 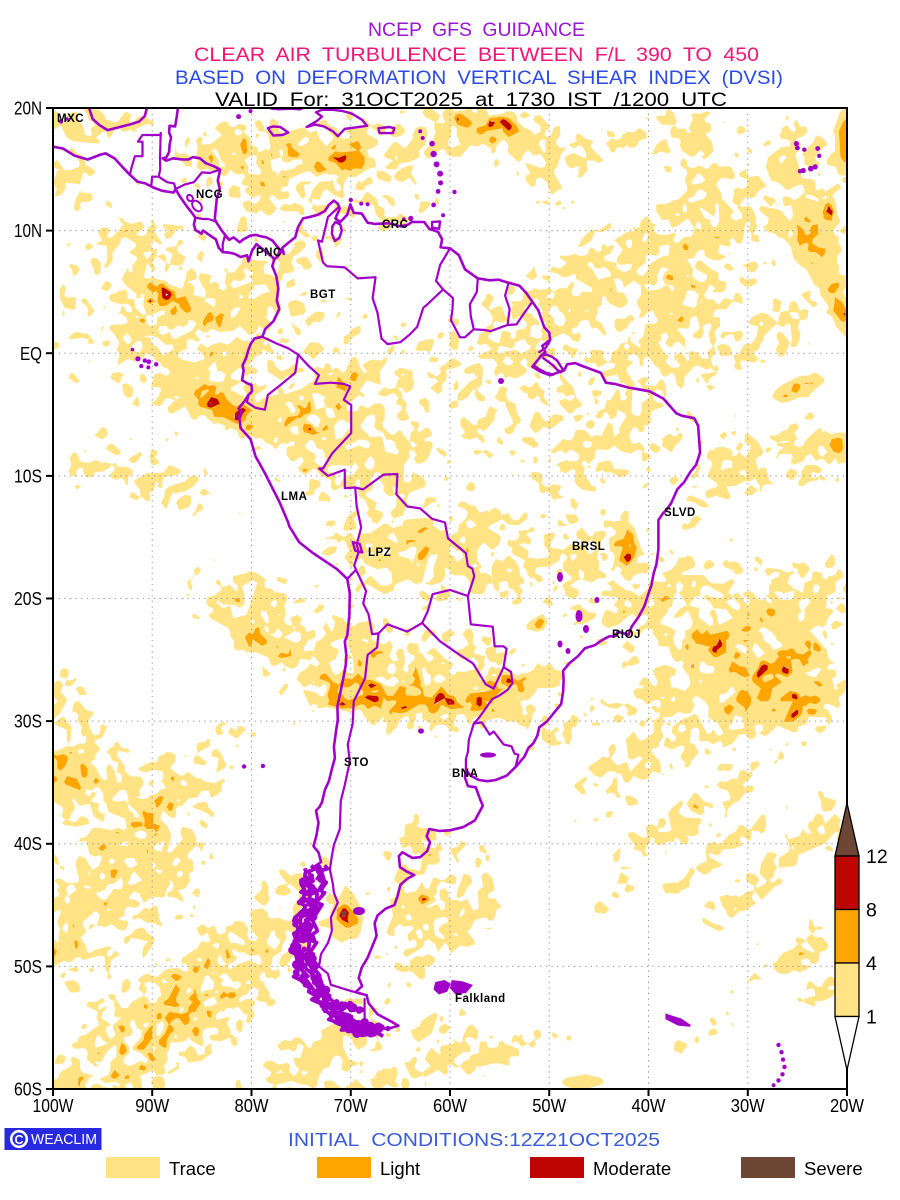 I want to click on svg-text: 80W, so click(x=252, y=1106).